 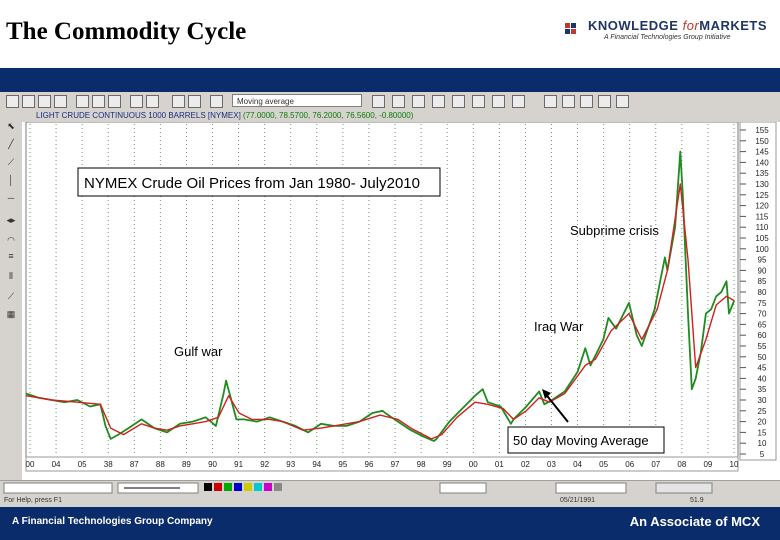 I want to click on paste-icon, so click(x=114, y=101).